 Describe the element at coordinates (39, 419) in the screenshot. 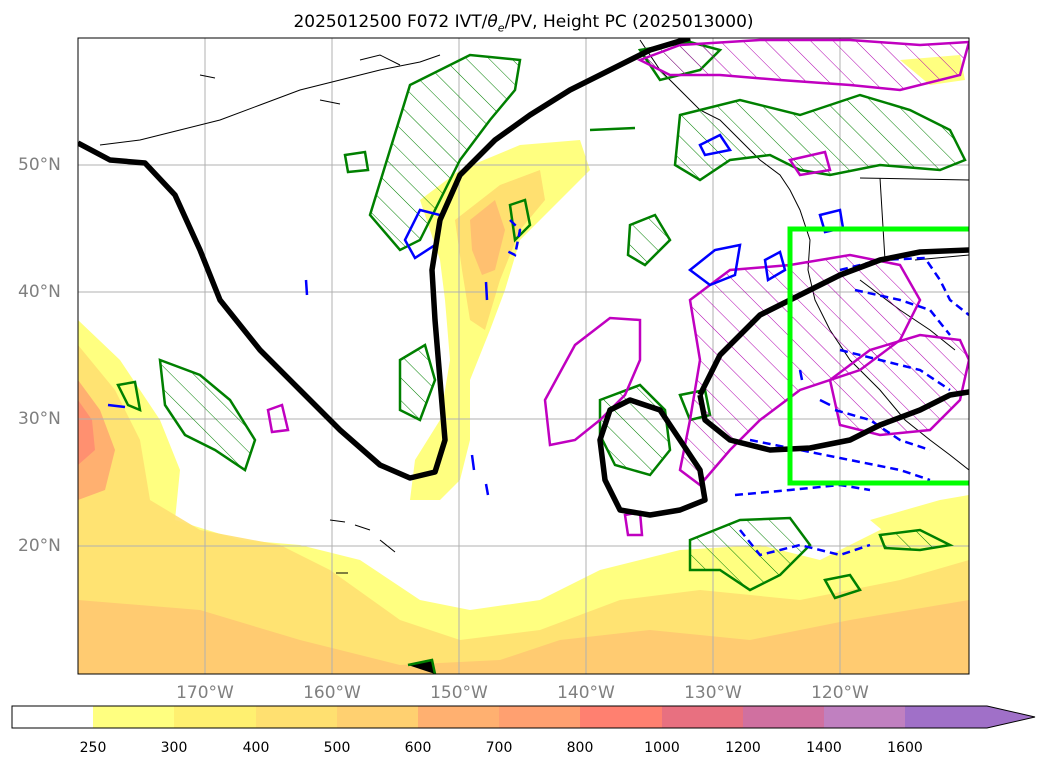

I see `y-tick-30N: 30°N` at that location.